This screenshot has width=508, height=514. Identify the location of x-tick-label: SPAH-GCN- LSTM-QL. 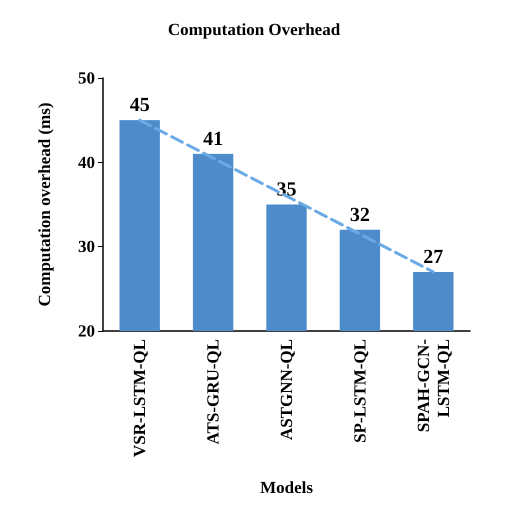
(433, 385).